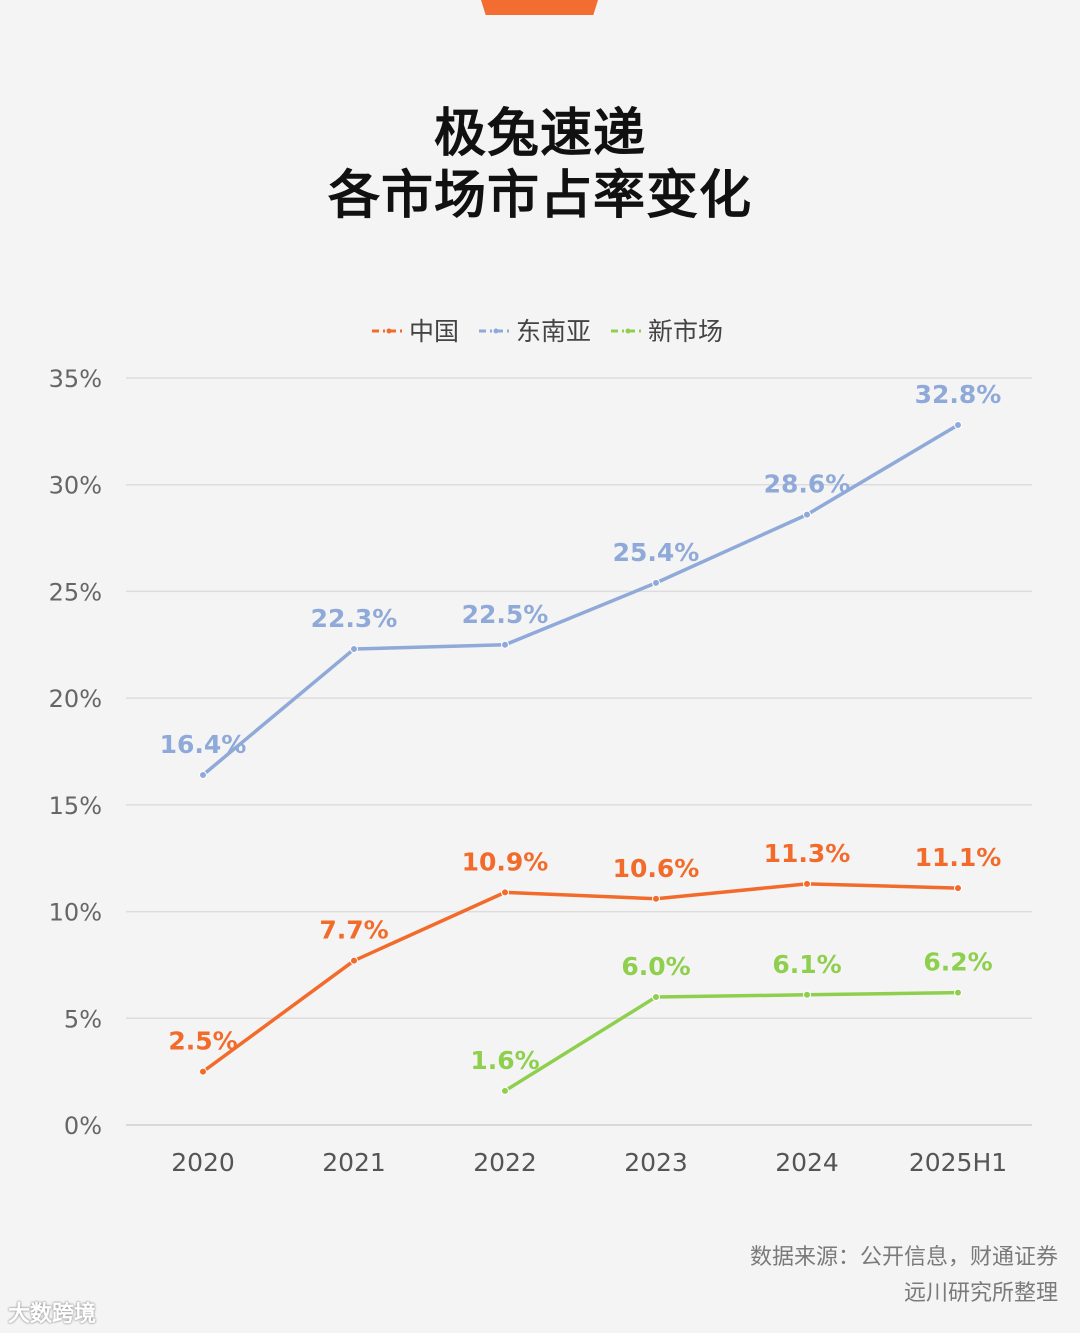 This screenshot has width=1080, height=1333. I want to click on watermark-logo: 大数跨境, so click(52, 1312).